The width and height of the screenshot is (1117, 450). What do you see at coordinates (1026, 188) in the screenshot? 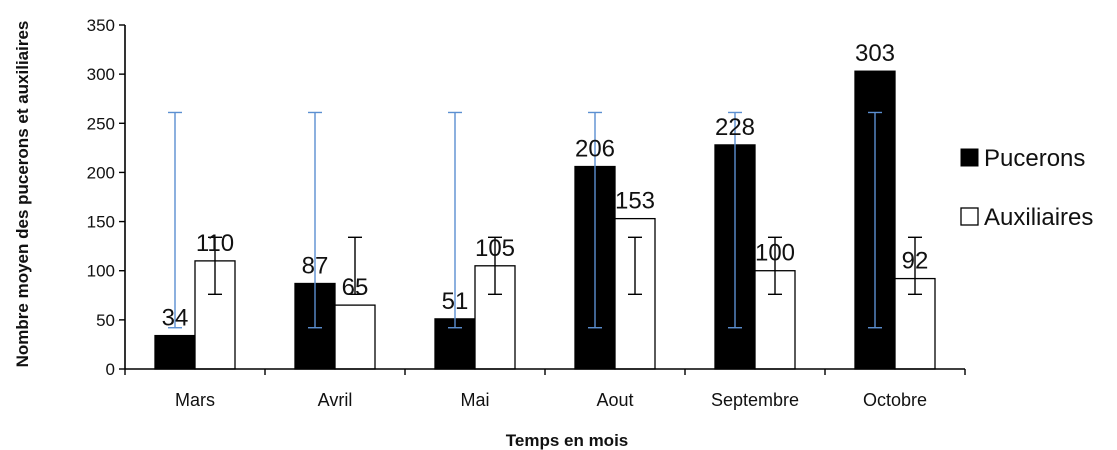
I see `legend: Pucerons Auxiliaires` at bounding box center [1026, 188].